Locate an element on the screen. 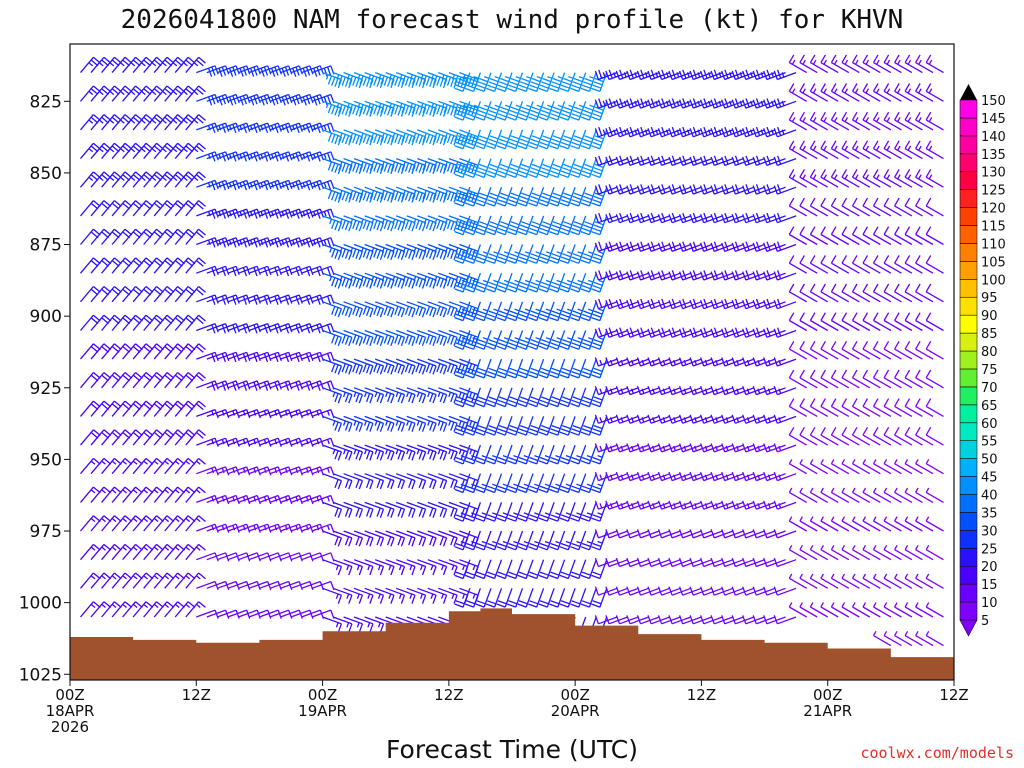  colorbar-tick-label: 65 is located at coordinates (989, 406).